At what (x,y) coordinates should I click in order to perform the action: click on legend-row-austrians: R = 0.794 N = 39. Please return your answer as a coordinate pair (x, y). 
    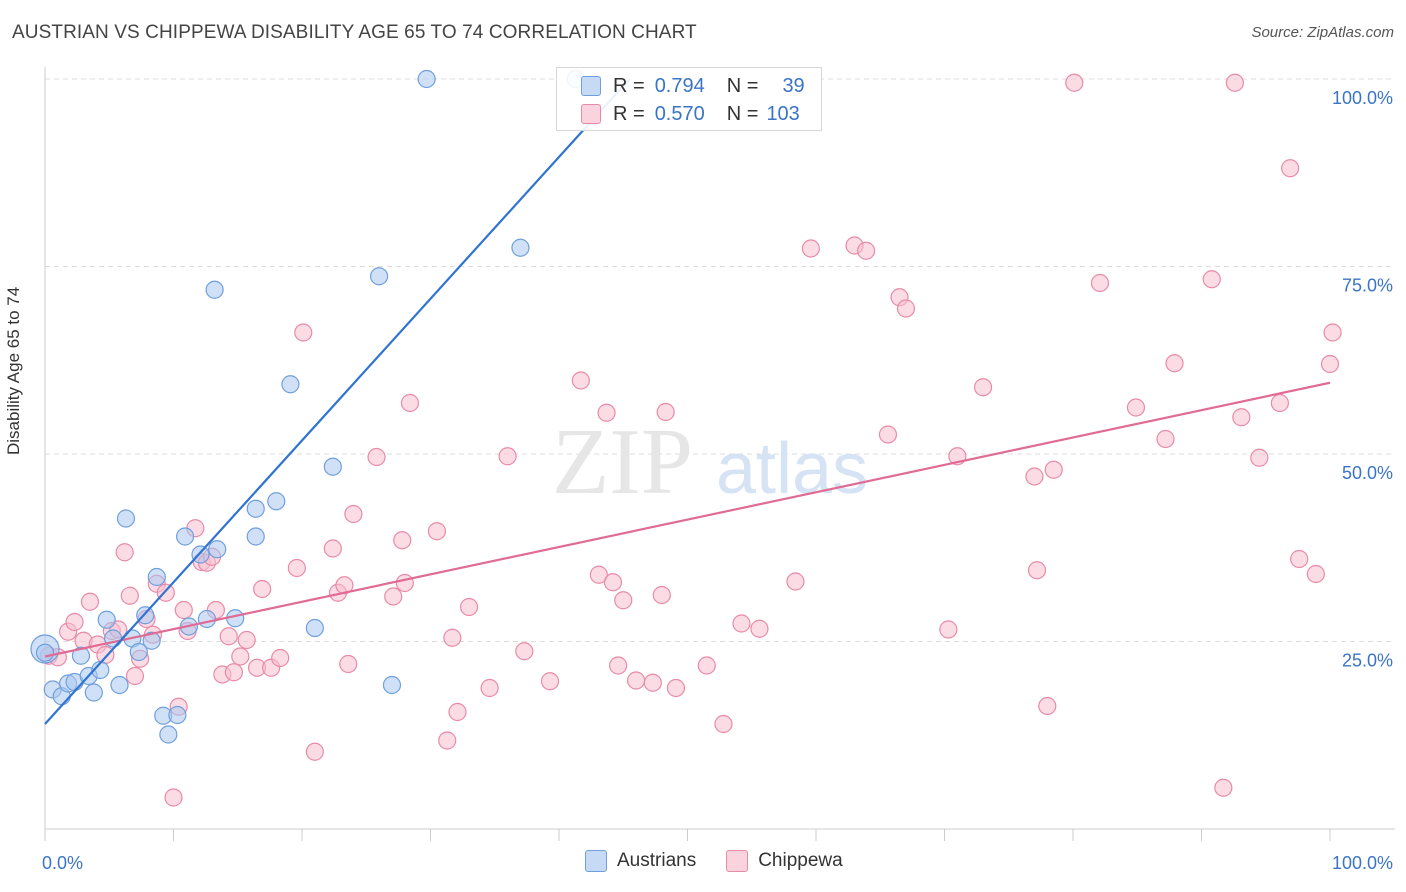
    Looking at the image, I should click on (693, 86).